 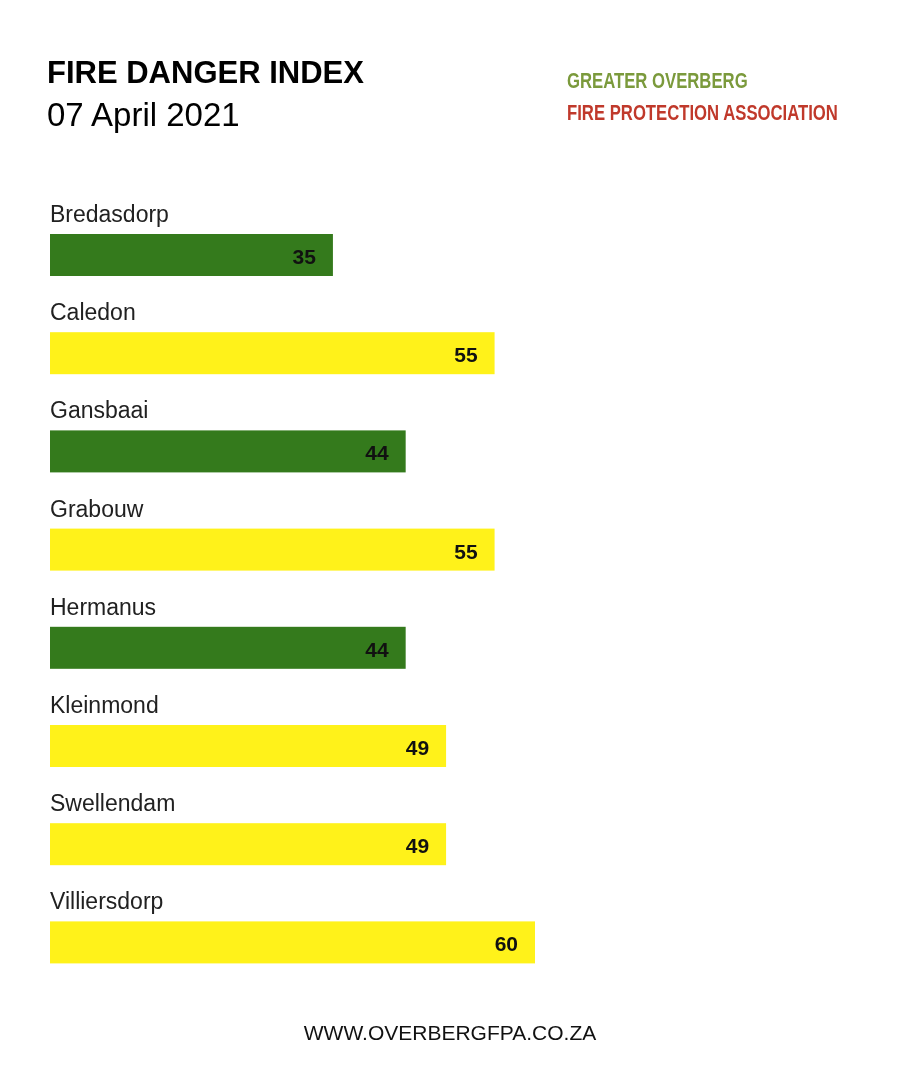 What do you see at coordinates (97, 508) in the screenshot?
I see `y-tick-label: Grabouw` at bounding box center [97, 508].